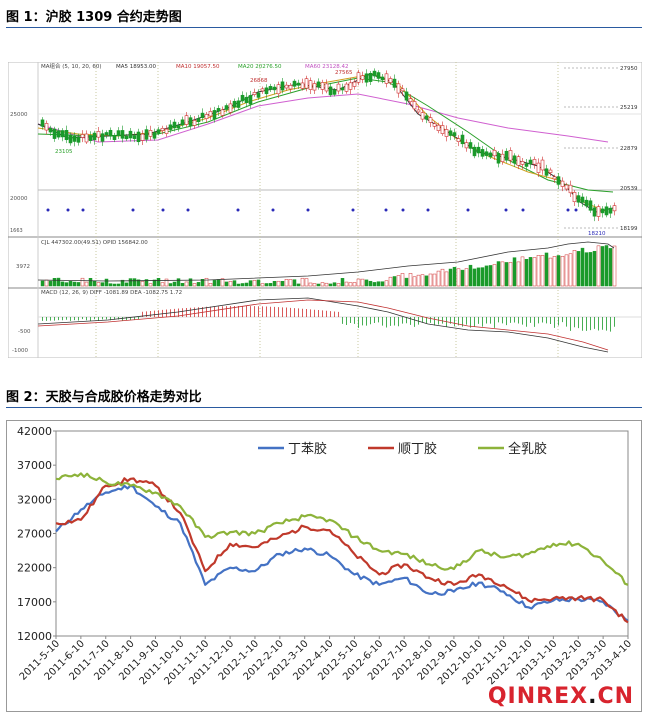 The image size is (648, 717). What do you see at coordinates (344, 73) in the screenshot?
I see `annotation-high-2: 27565` at bounding box center [344, 73].